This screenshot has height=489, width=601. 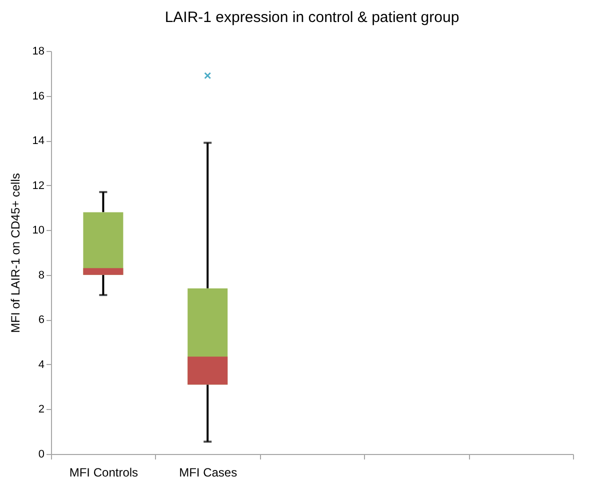 What do you see at coordinates (15, 253) in the screenshot?
I see `y-axis-title: MFI of LAIR-1 on CD45+ cells` at bounding box center [15, 253].